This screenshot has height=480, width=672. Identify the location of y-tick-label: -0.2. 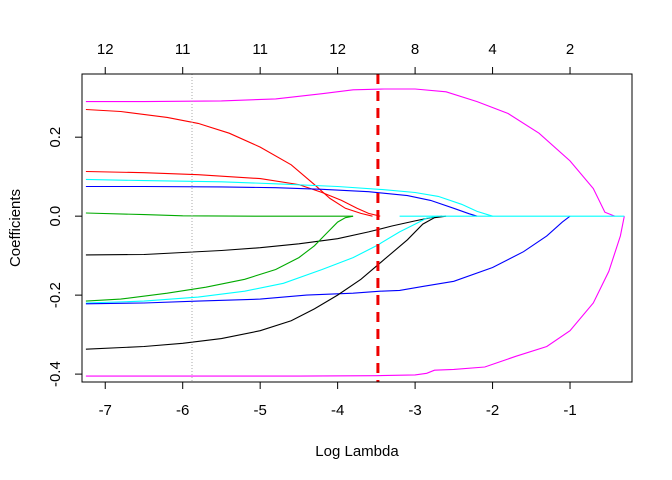
(55, 295).